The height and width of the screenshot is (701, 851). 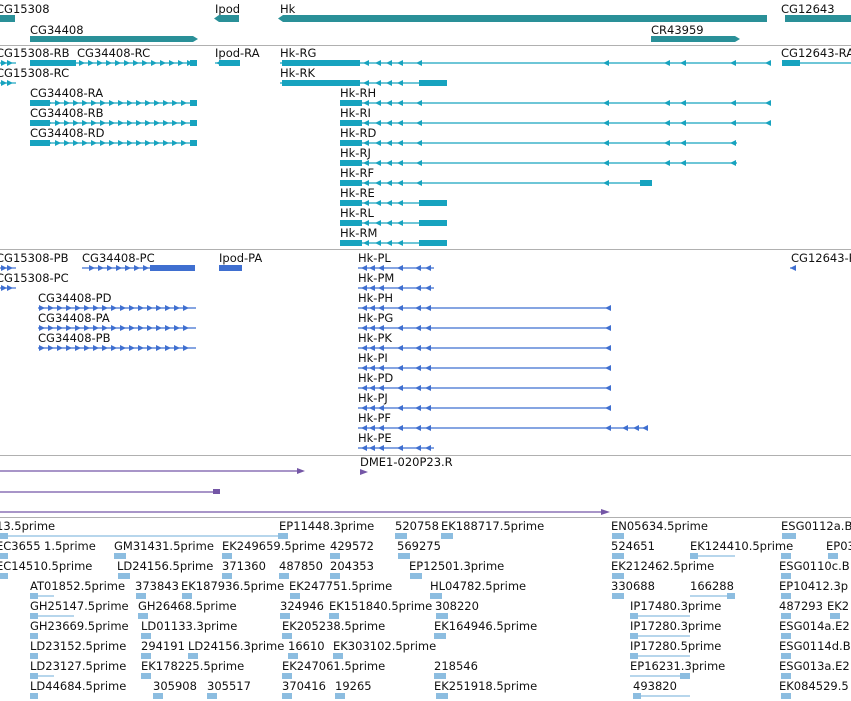 I want to click on gene-feature-ipod, so click(x=229, y=18).